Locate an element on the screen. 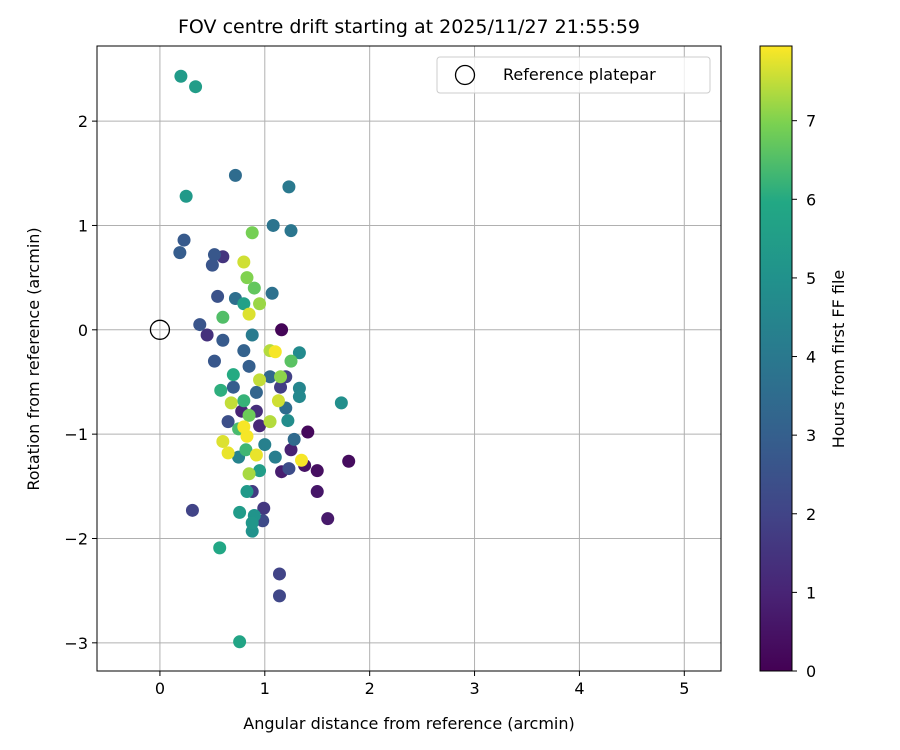 Image resolution: width=900 pixels, height=750 pixels. y-axis-label: Rotation from reference (arcmin) is located at coordinates (33, 358).